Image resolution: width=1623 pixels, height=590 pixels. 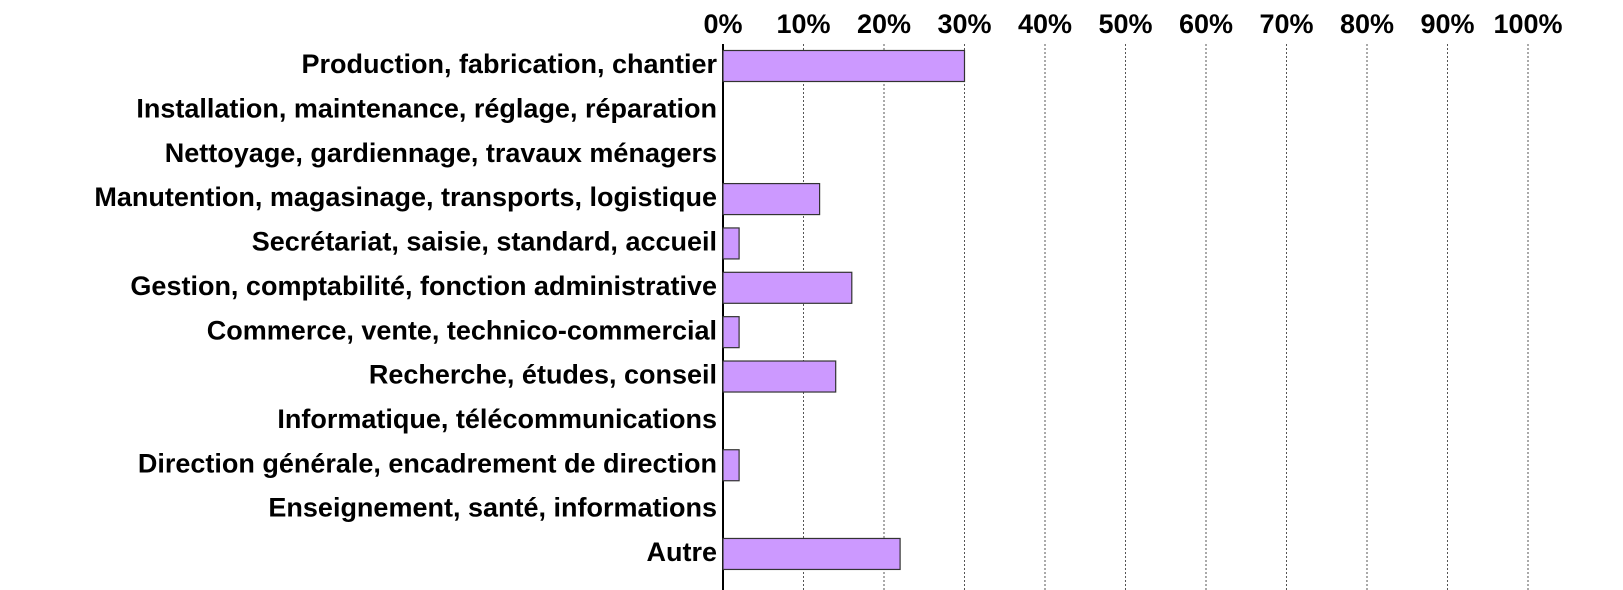 What do you see at coordinates (722, 24) in the screenshot?
I see `x-tick-label: 0%` at bounding box center [722, 24].